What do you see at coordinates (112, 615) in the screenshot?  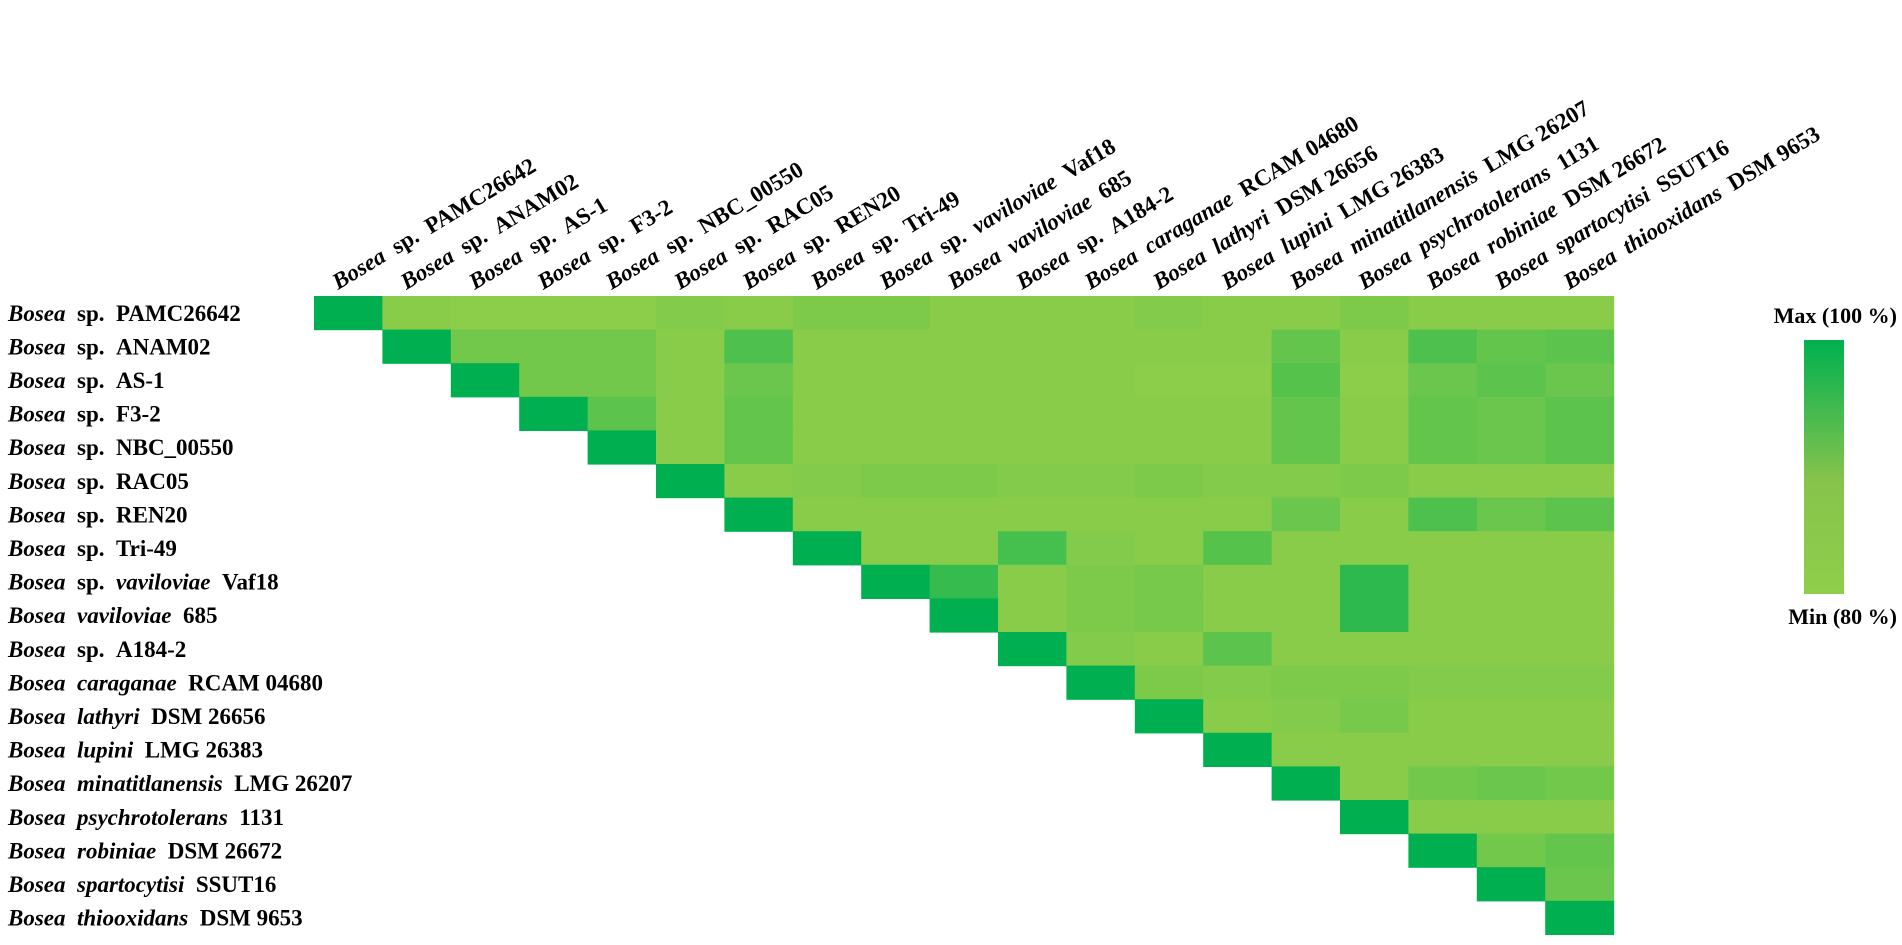 I see `row-label-9: Bosea vaviloviae 685` at bounding box center [112, 615].